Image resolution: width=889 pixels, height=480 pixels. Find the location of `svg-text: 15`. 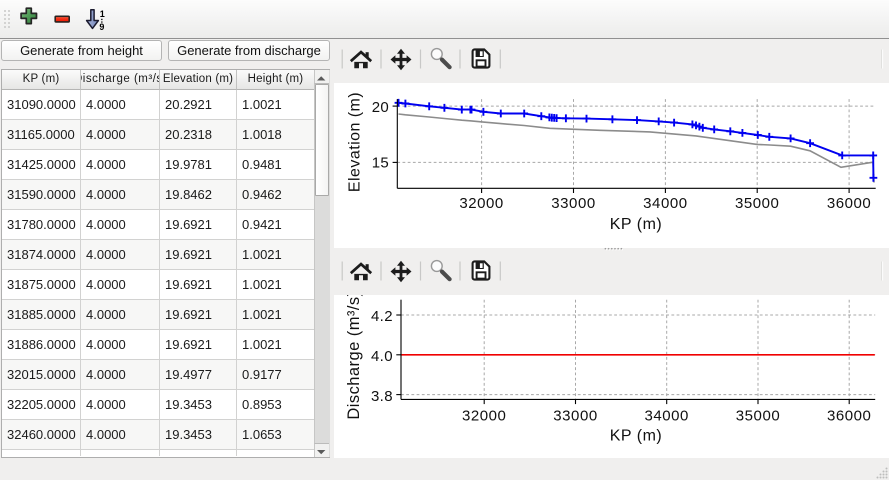

svg-text: 15 is located at coordinates (381, 163).